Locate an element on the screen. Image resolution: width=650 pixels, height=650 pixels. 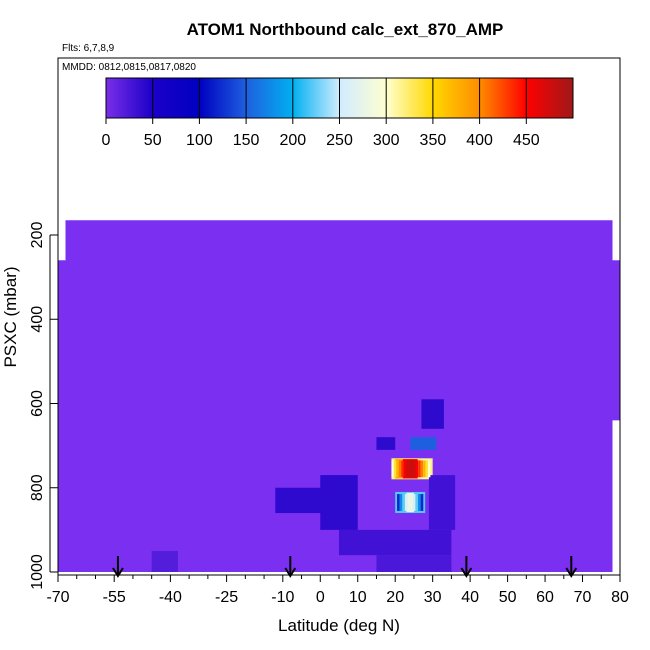
x-tick-label: -25 is located at coordinates (226, 597).